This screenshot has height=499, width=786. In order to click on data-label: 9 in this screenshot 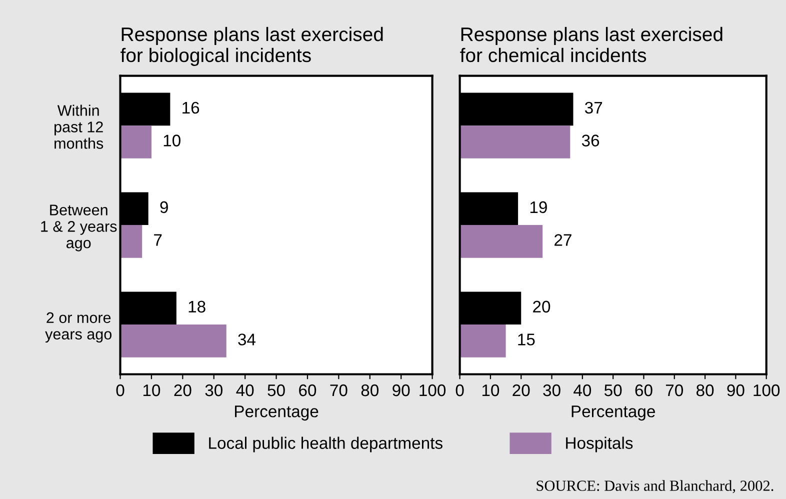, I will do `click(164, 207)`.